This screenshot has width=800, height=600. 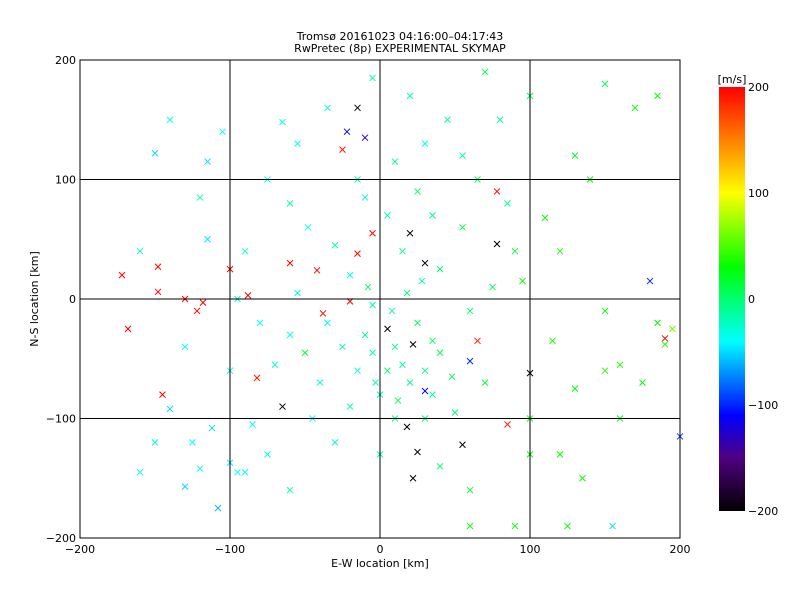 What do you see at coordinates (732, 299) in the screenshot?
I see `colorbar` at bounding box center [732, 299].